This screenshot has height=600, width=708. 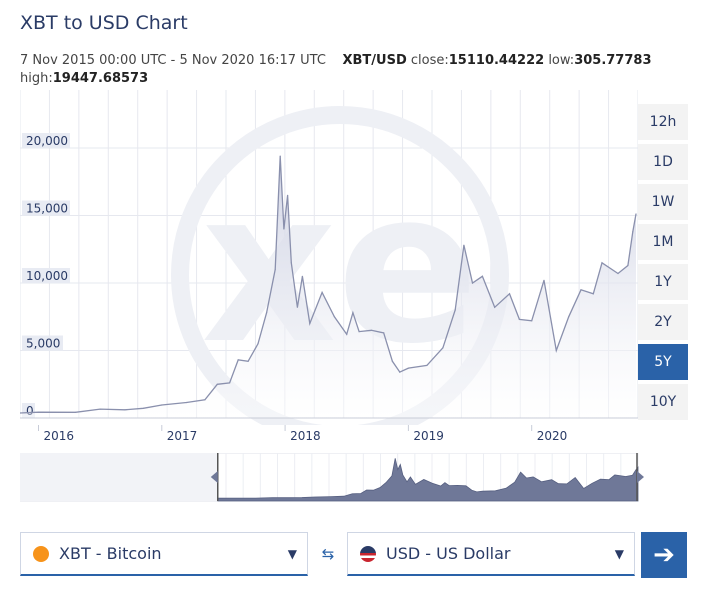 I want to click on range-button-1m: 1M, so click(x=663, y=242).